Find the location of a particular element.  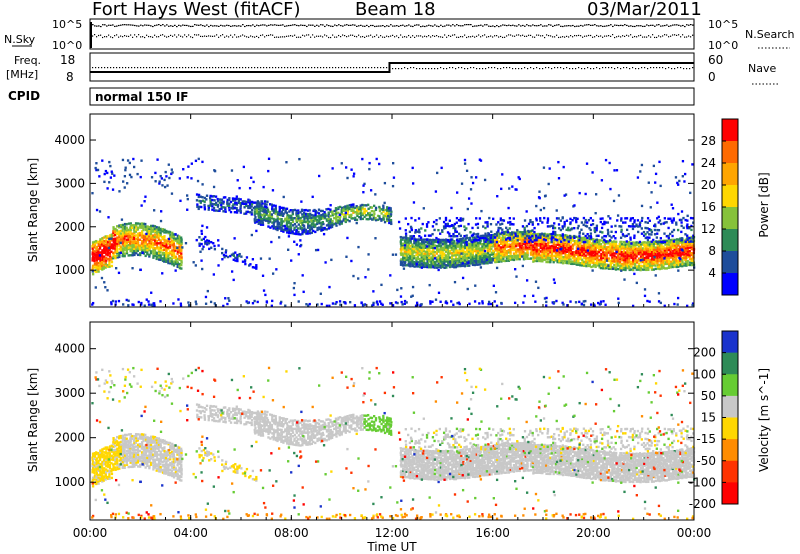

nave-tick-top: 60 is located at coordinates (715, 60).